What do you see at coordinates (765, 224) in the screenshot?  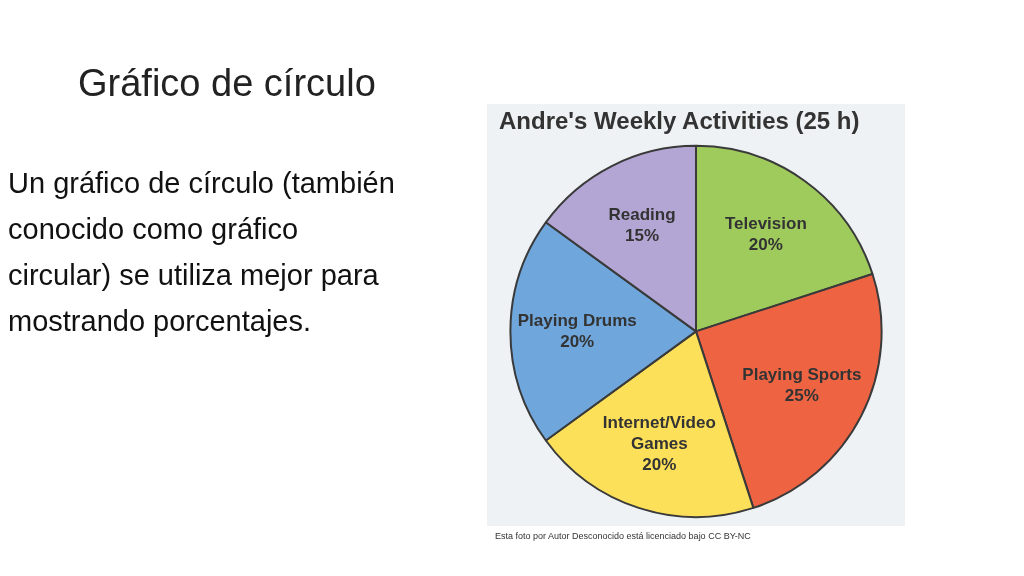 I see `slice-label: Television` at bounding box center [765, 224].